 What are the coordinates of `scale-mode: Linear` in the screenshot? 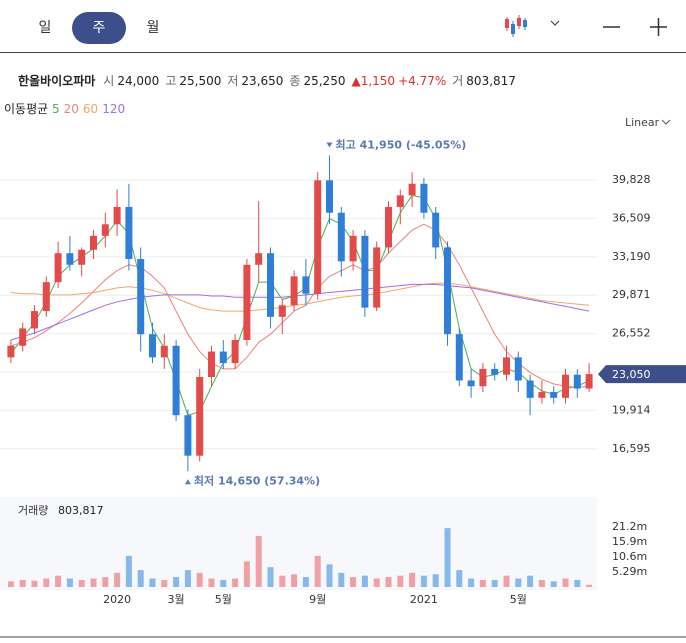 It's located at (642, 122).